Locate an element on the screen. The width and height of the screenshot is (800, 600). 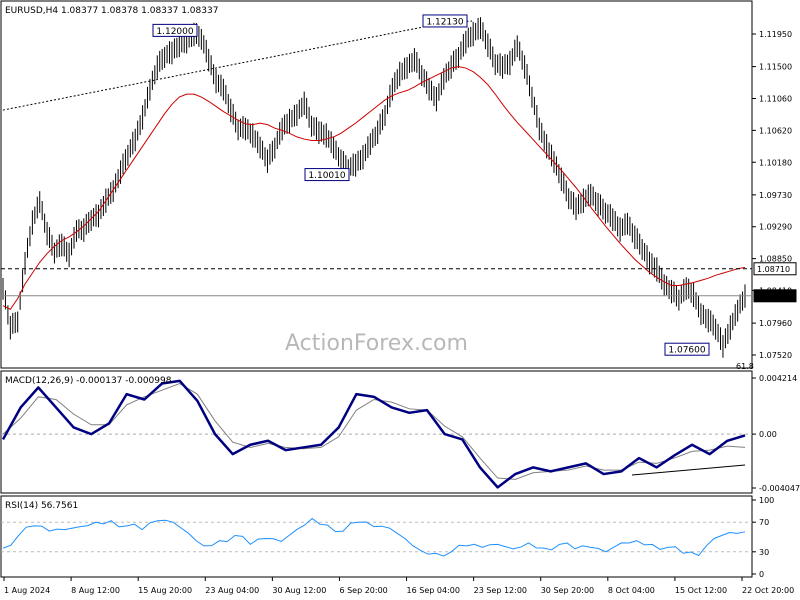
time-axis-label: 23 Aug 04:00 is located at coordinates (232, 590).